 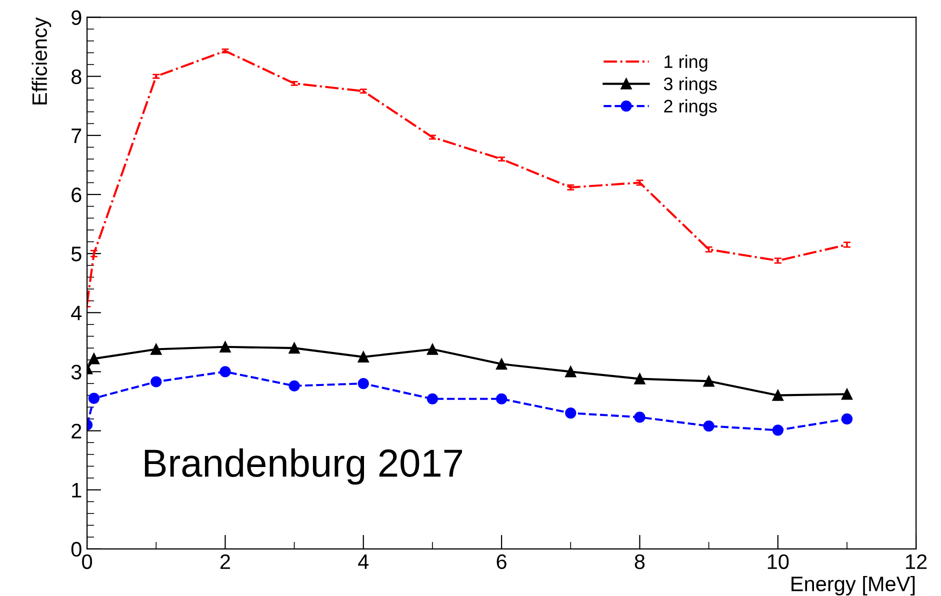 What do you see at coordinates (76, 372) in the screenshot?
I see `y-tick-label: 3` at bounding box center [76, 372].